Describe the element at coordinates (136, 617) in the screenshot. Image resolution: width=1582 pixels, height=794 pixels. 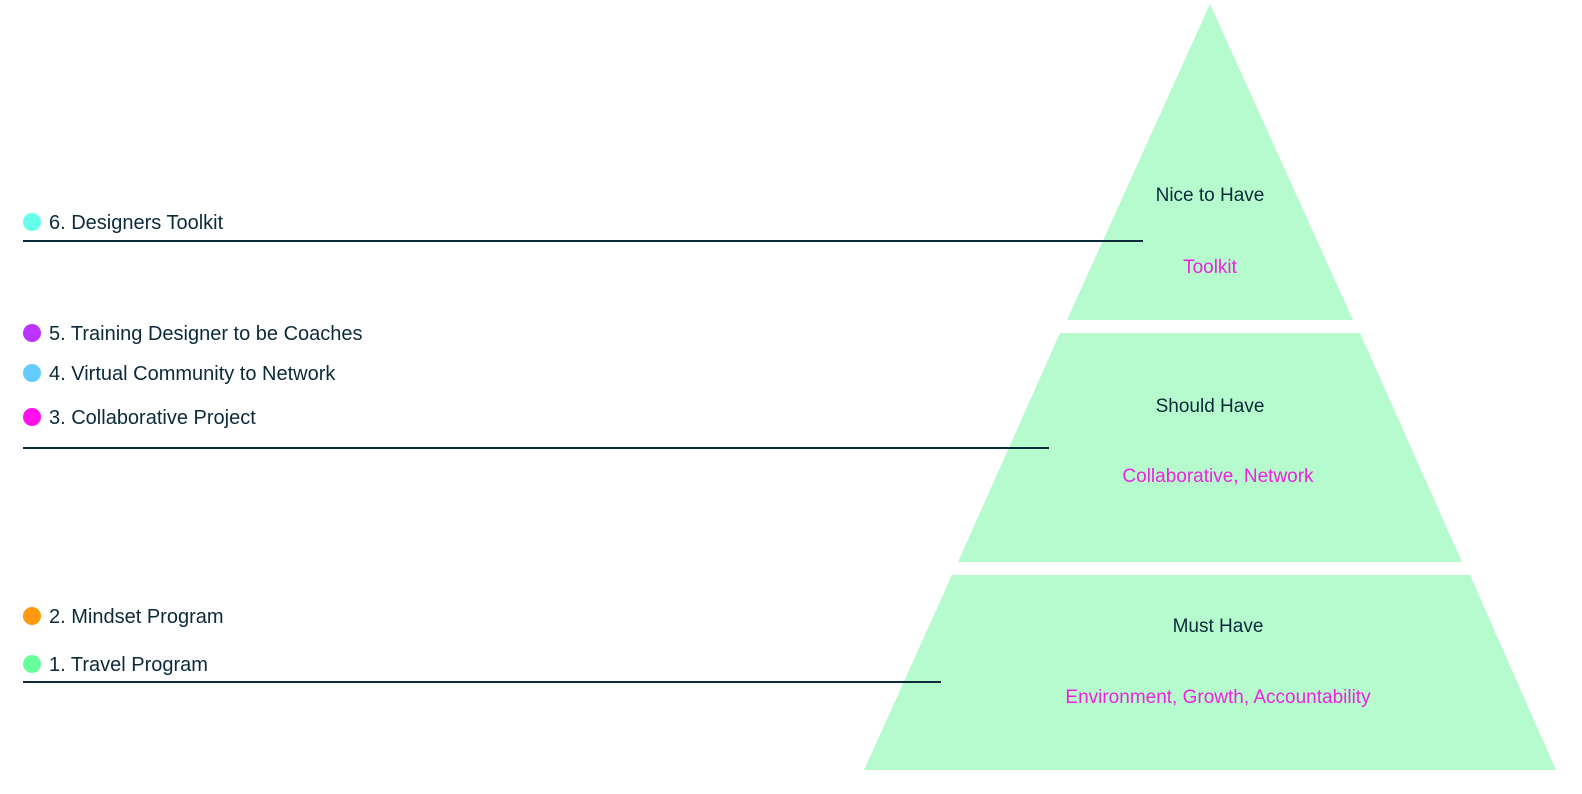
I see `item-label: 2. Mindset Program` at that location.